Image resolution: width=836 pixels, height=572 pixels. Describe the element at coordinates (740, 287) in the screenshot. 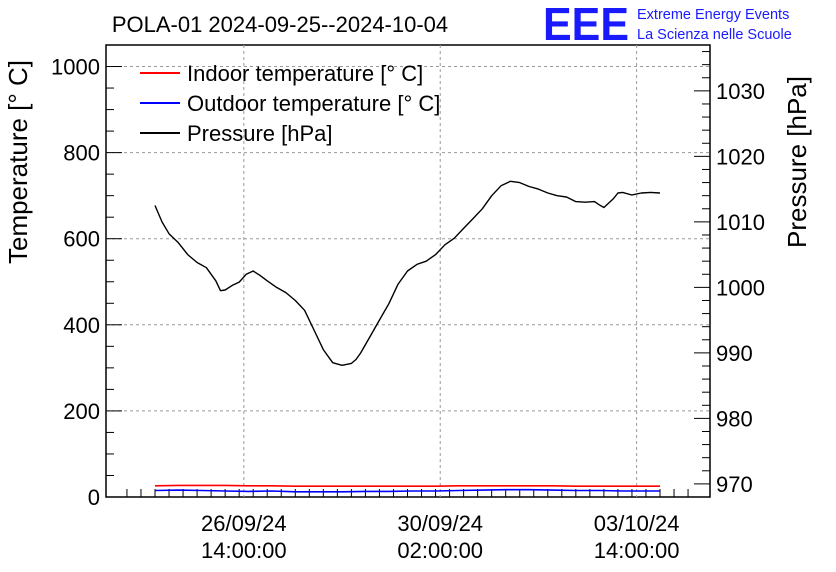

I see `y2-tick-label: 1000` at that location.